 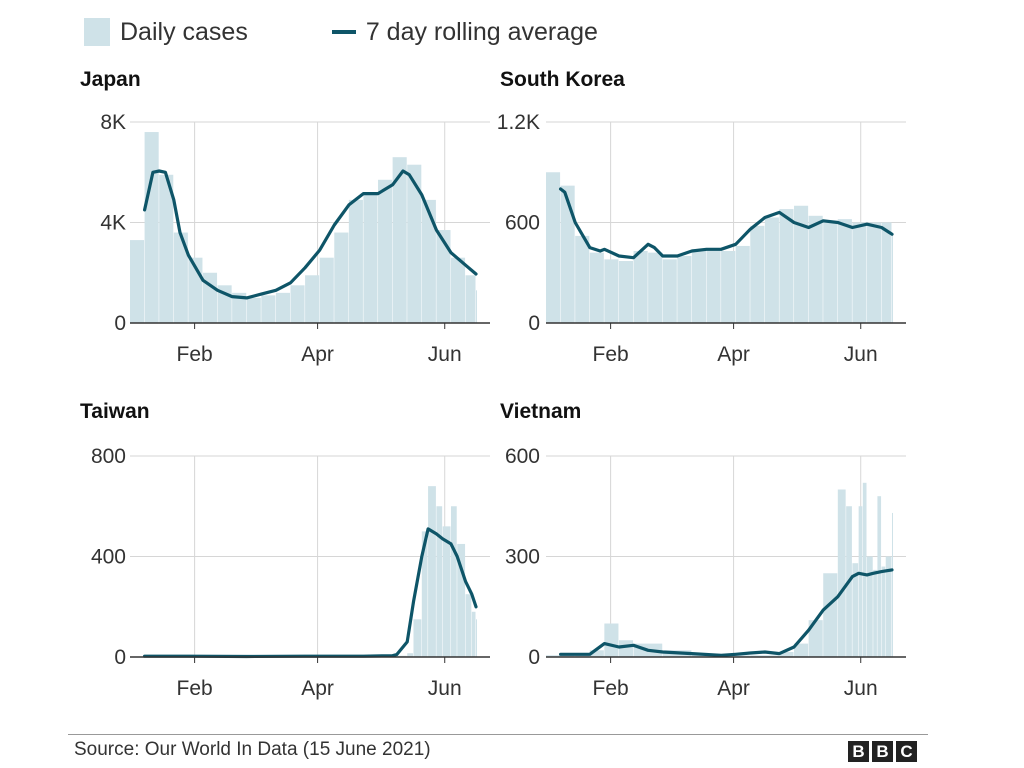 I want to click on legend-line-label: 7 day rolling average, so click(x=481, y=31).